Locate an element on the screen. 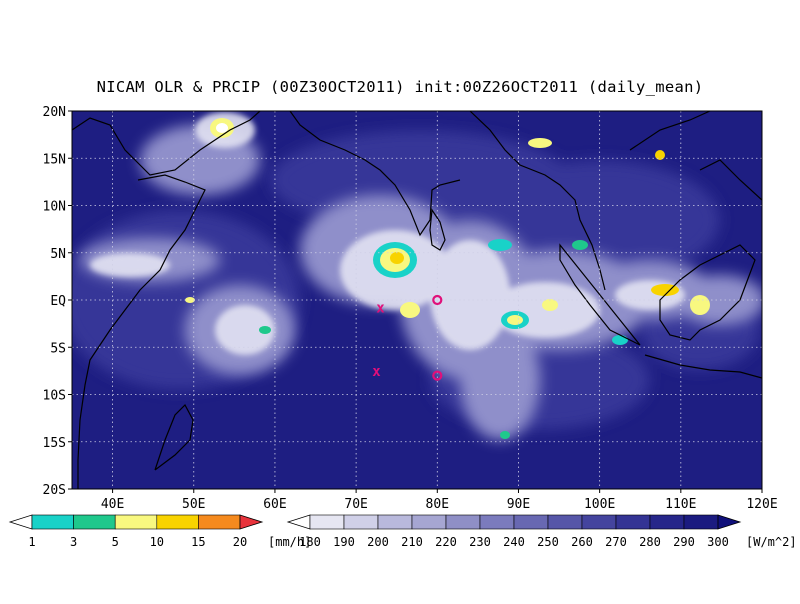 The height and width of the screenshot is (604, 800). olr-legend-right-arrow is located at coordinates (729, 522).